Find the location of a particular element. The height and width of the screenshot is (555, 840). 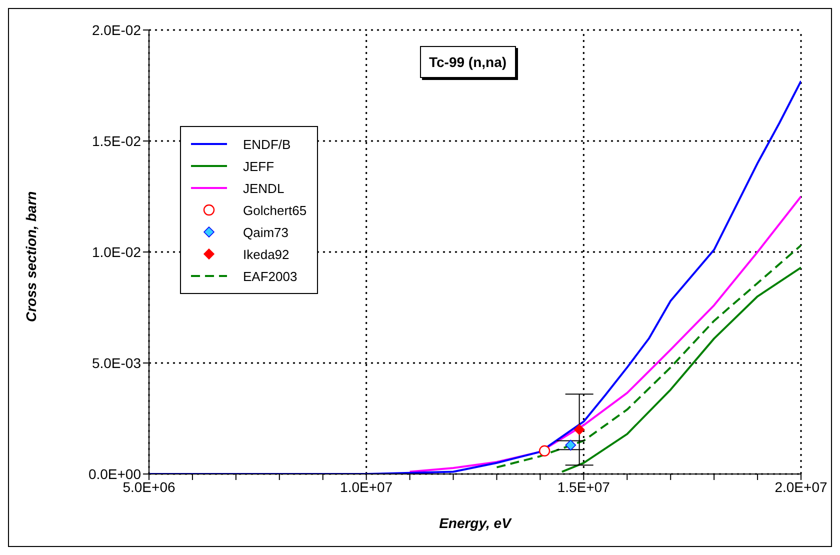

y-tick-label: 5.0E-03 is located at coordinates (117, 362).